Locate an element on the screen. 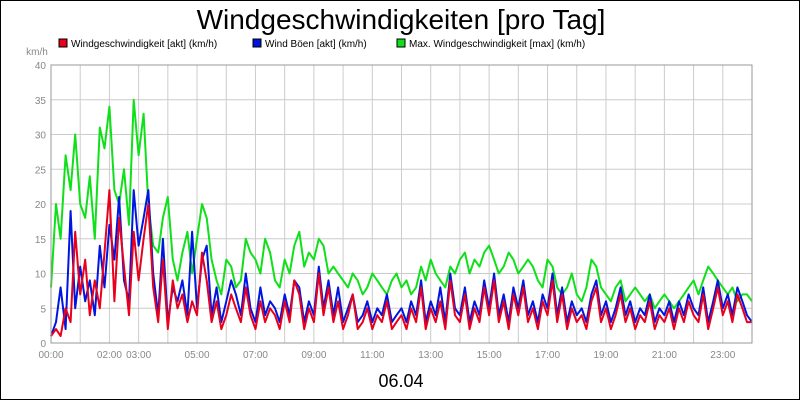 This screenshot has width=800, height=401. y-tick-label: 35 is located at coordinates (41, 101).